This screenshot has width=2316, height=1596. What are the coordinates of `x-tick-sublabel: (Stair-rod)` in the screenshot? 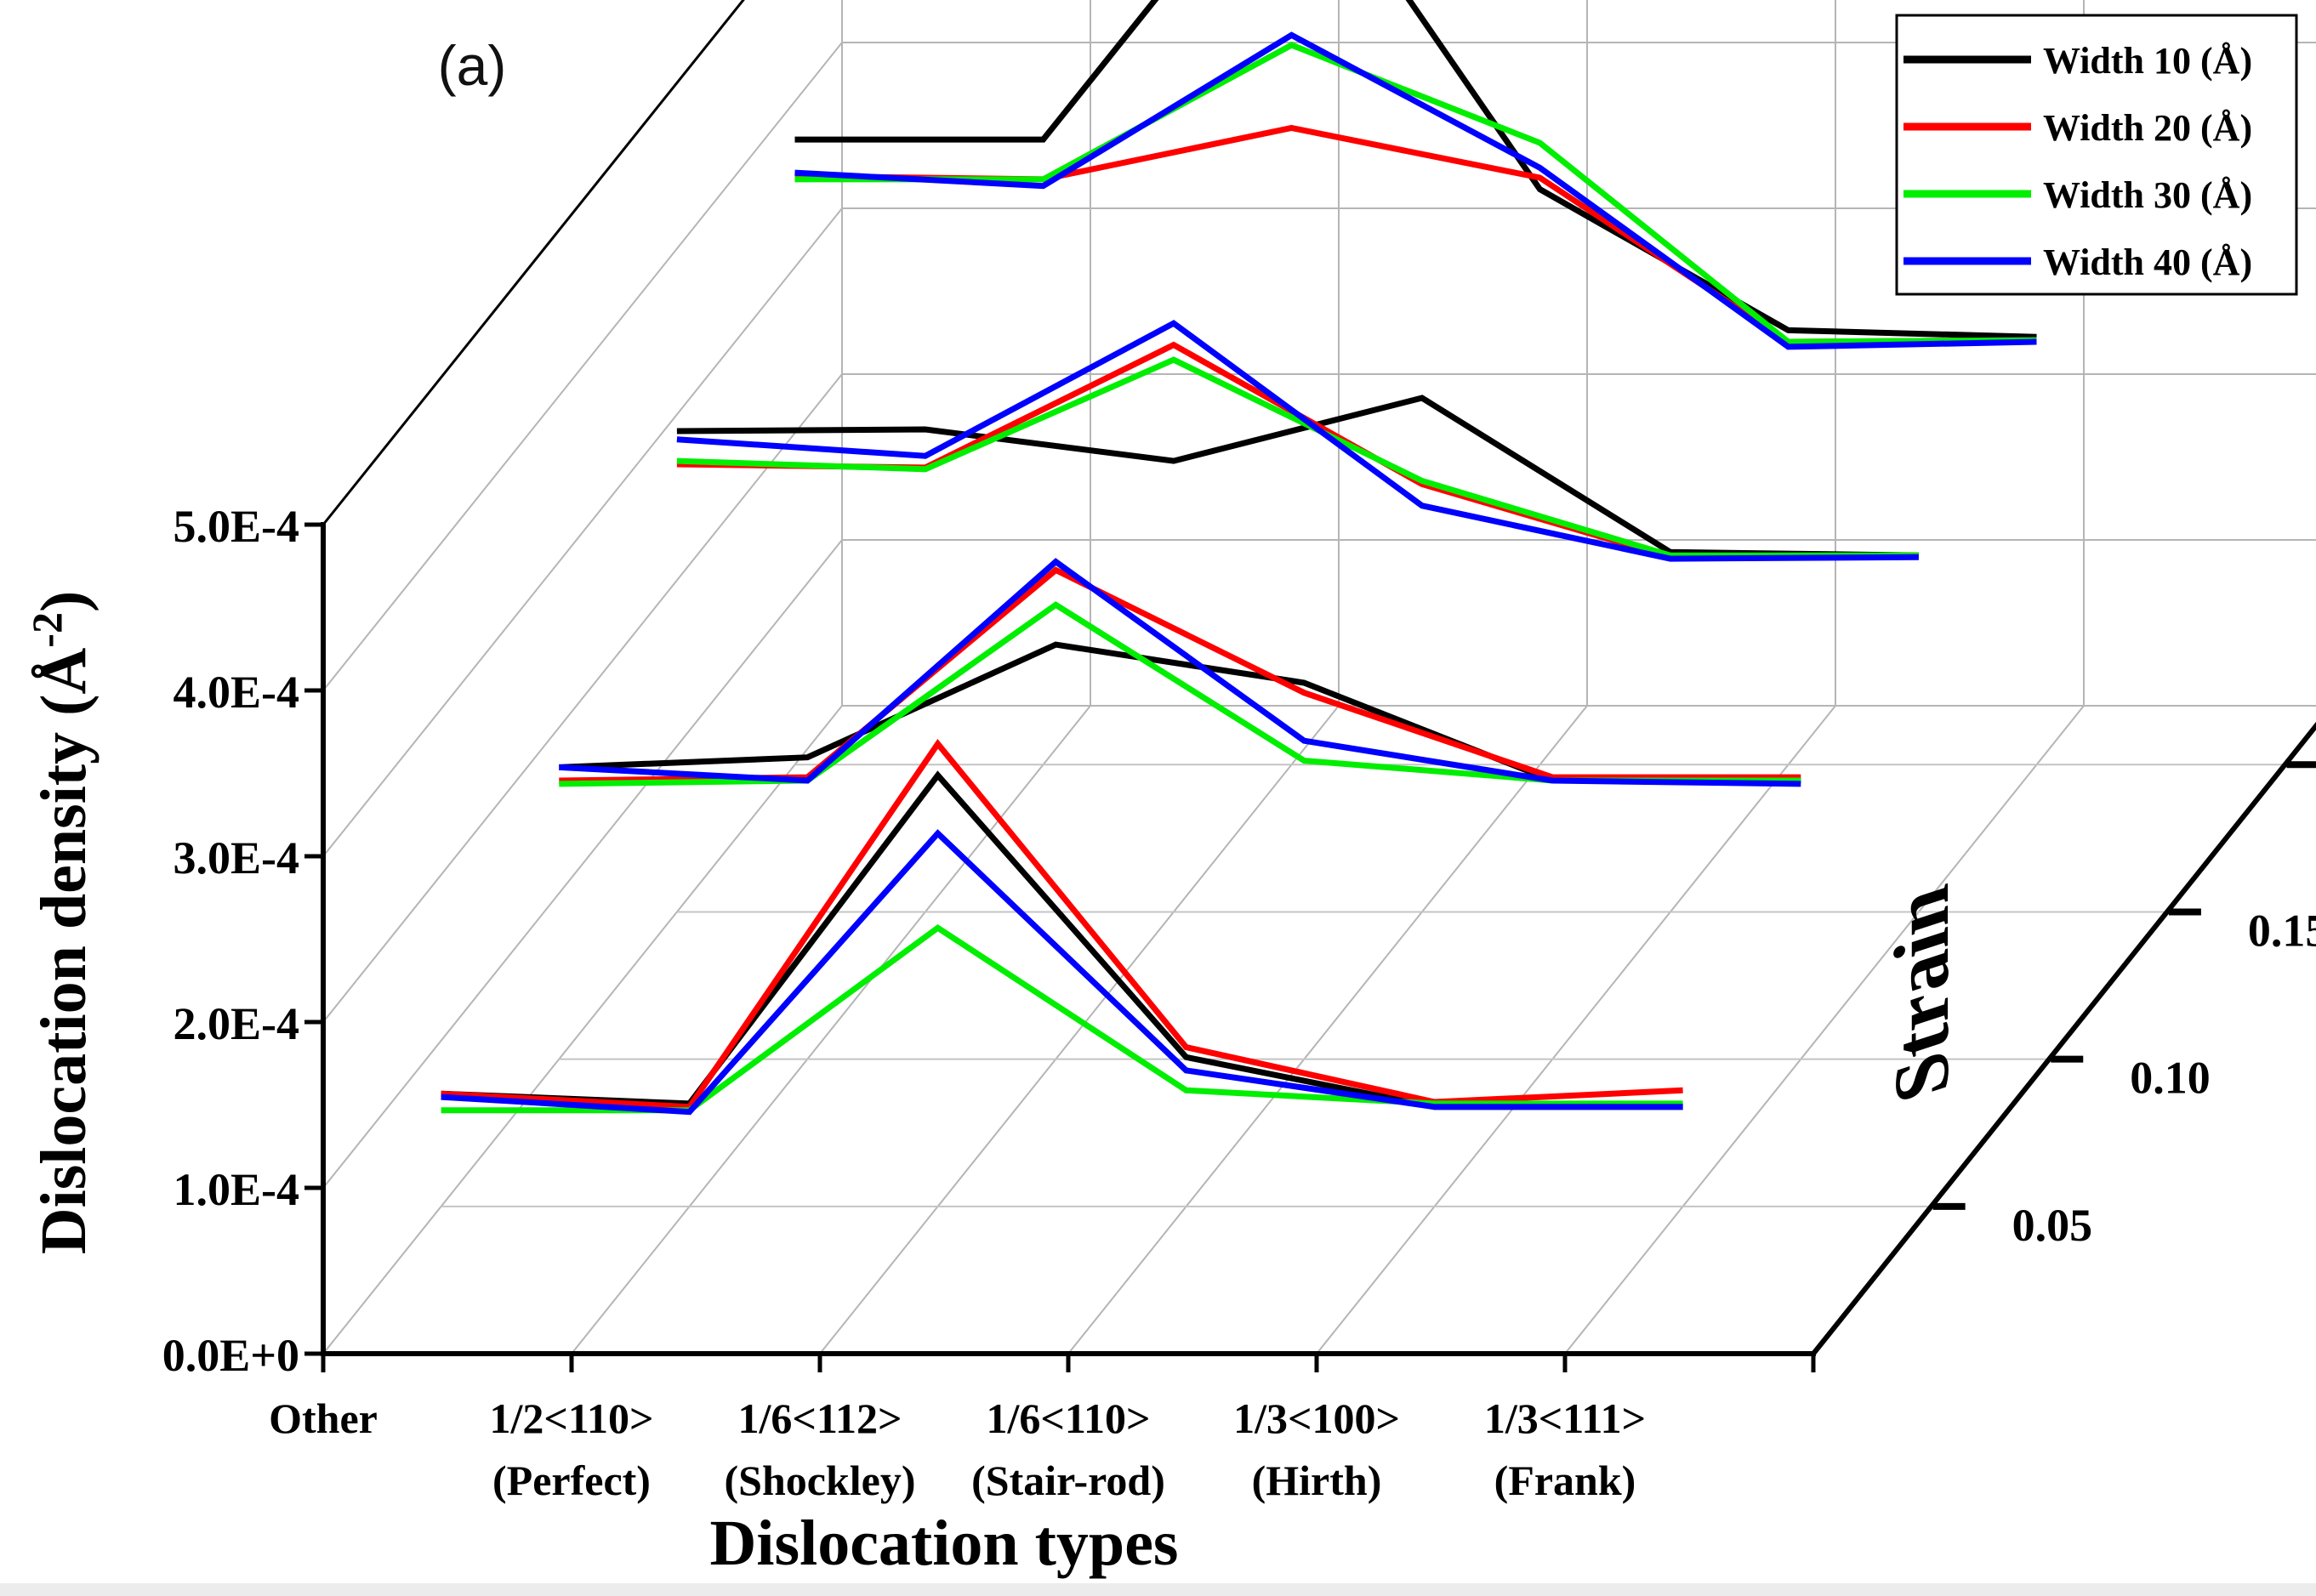 It's located at (1068, 1480).